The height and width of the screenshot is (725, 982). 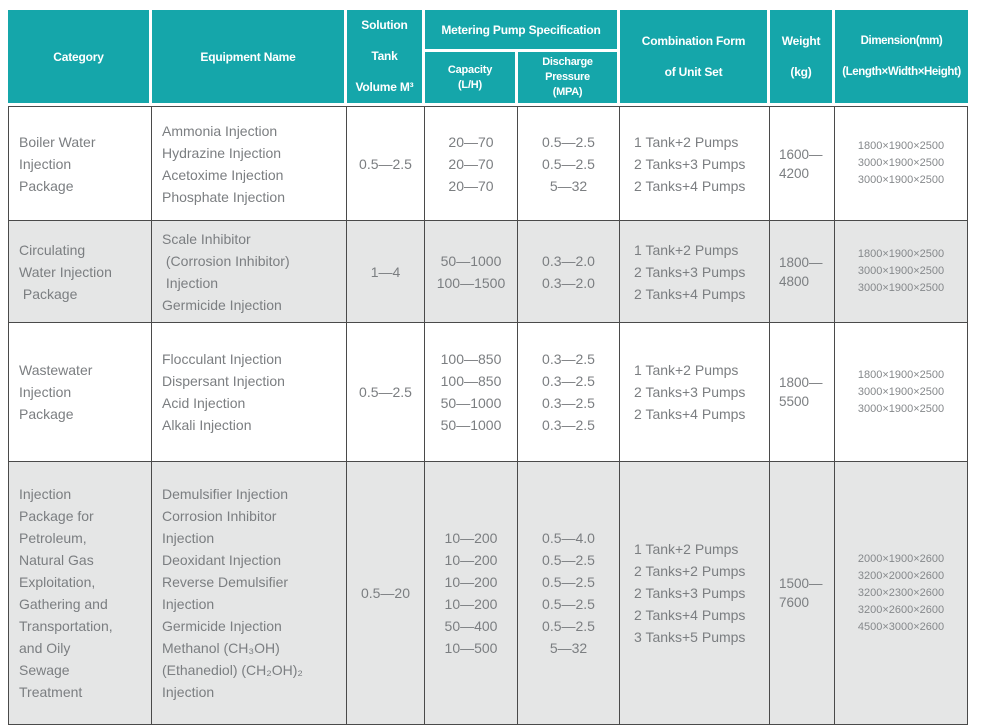 What do you see at coordinates (803, 593) in the screenshot?
I see `cell-weight: 1500— 7600` at bounding box center [803, 593].